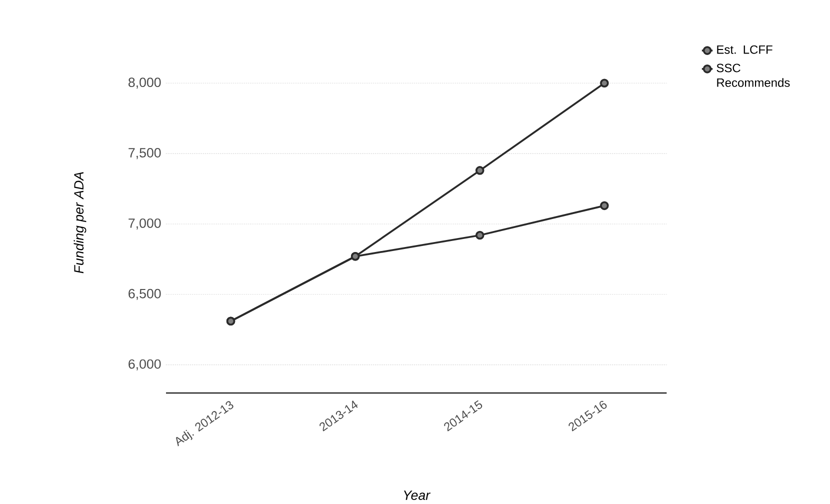 This screenshot has height=504, width=830. Describe the element at coordinates (80, 223) in the screenshot. I see `y-axis-title: Funding per ADA` at that location.